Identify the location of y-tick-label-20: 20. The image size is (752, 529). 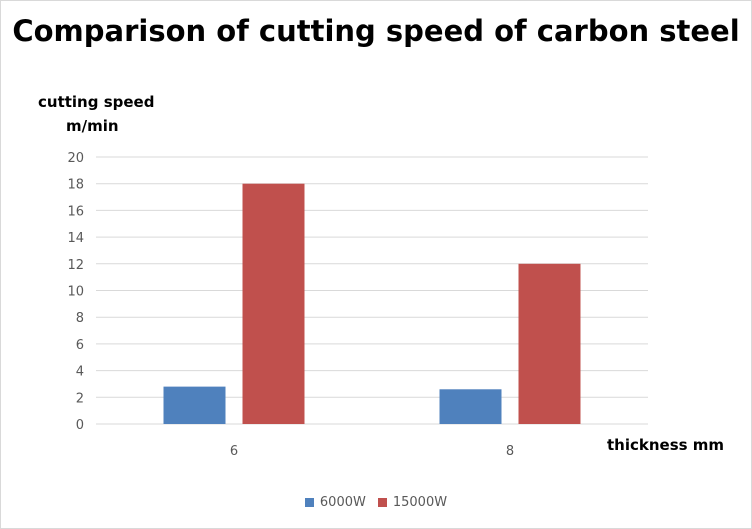
(75, 158).